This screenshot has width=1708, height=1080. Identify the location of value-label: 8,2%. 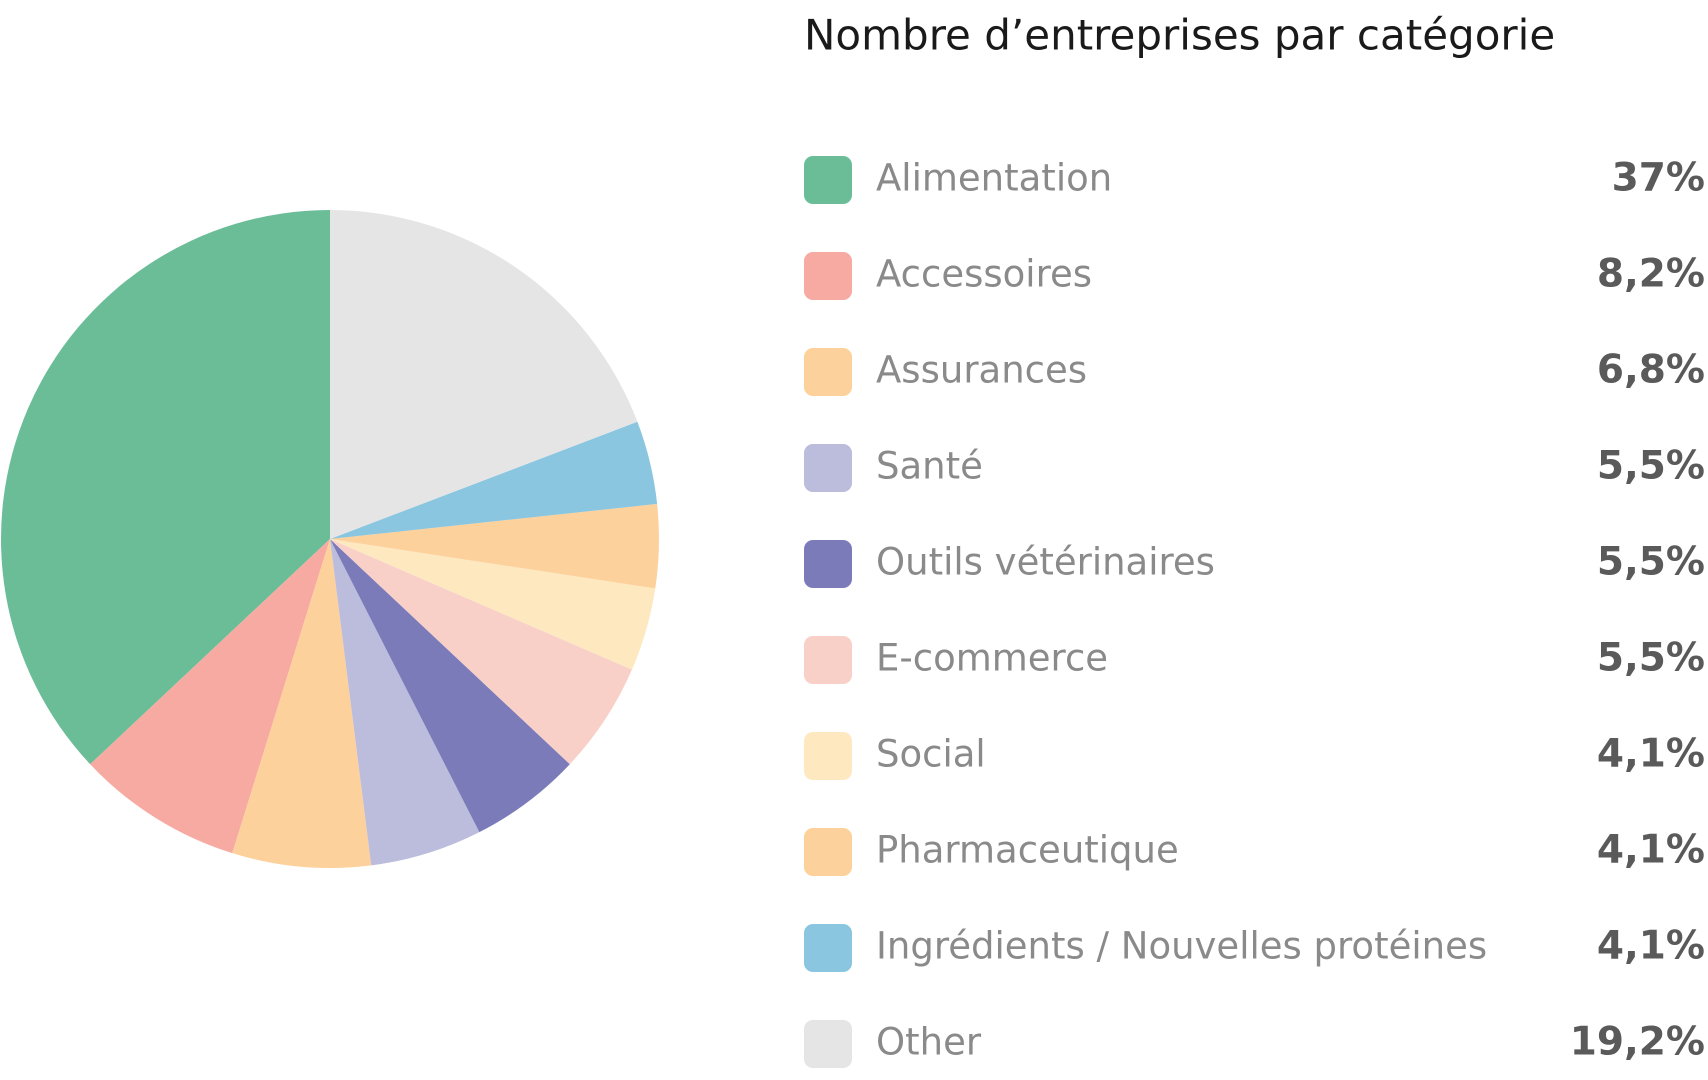
(1651, 274).